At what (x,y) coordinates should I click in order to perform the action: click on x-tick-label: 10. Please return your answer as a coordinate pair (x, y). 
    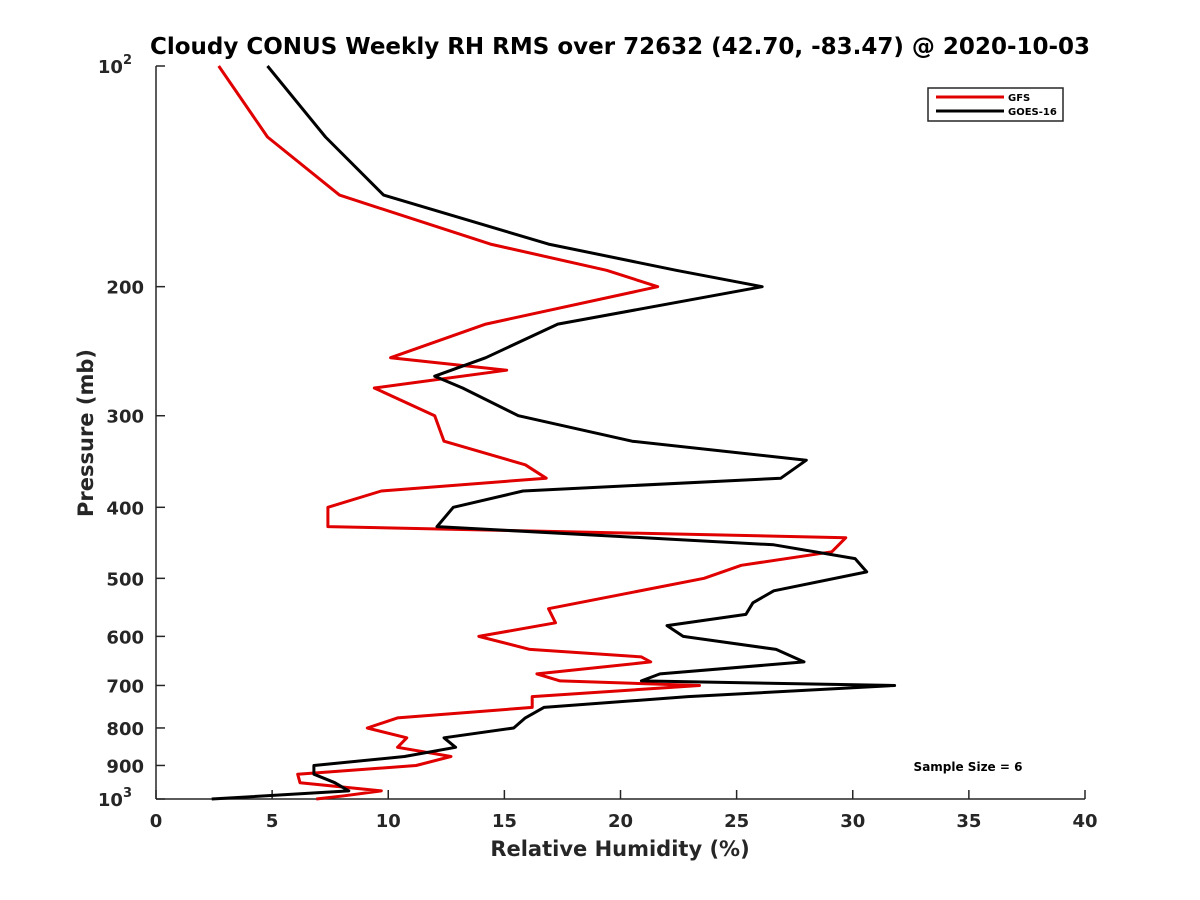
    Looking at the image, I should click on (388, 821).